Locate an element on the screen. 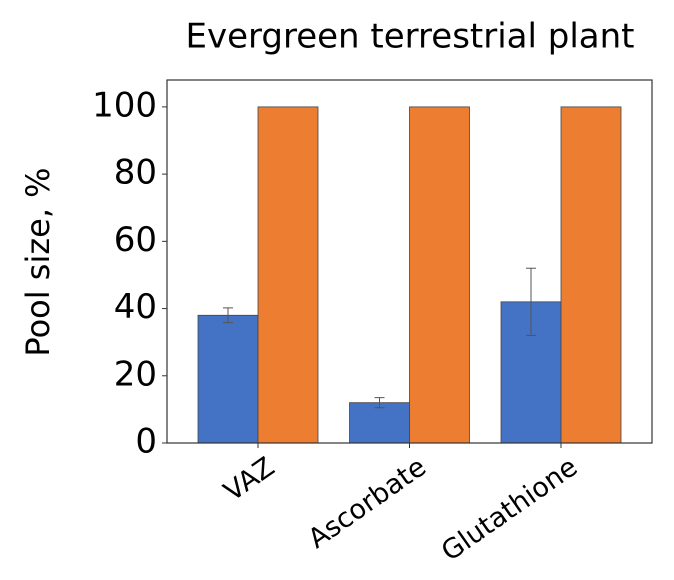  x-tick-label: Ascorbate is located at coordinates (367, 502).